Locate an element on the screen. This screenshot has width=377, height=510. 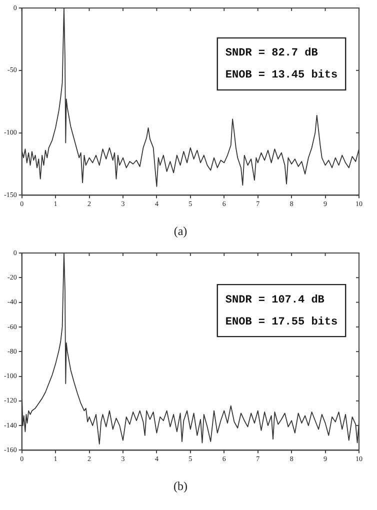
annotation: SNDR = 82.7 dB is located at coordinates (271, 54).